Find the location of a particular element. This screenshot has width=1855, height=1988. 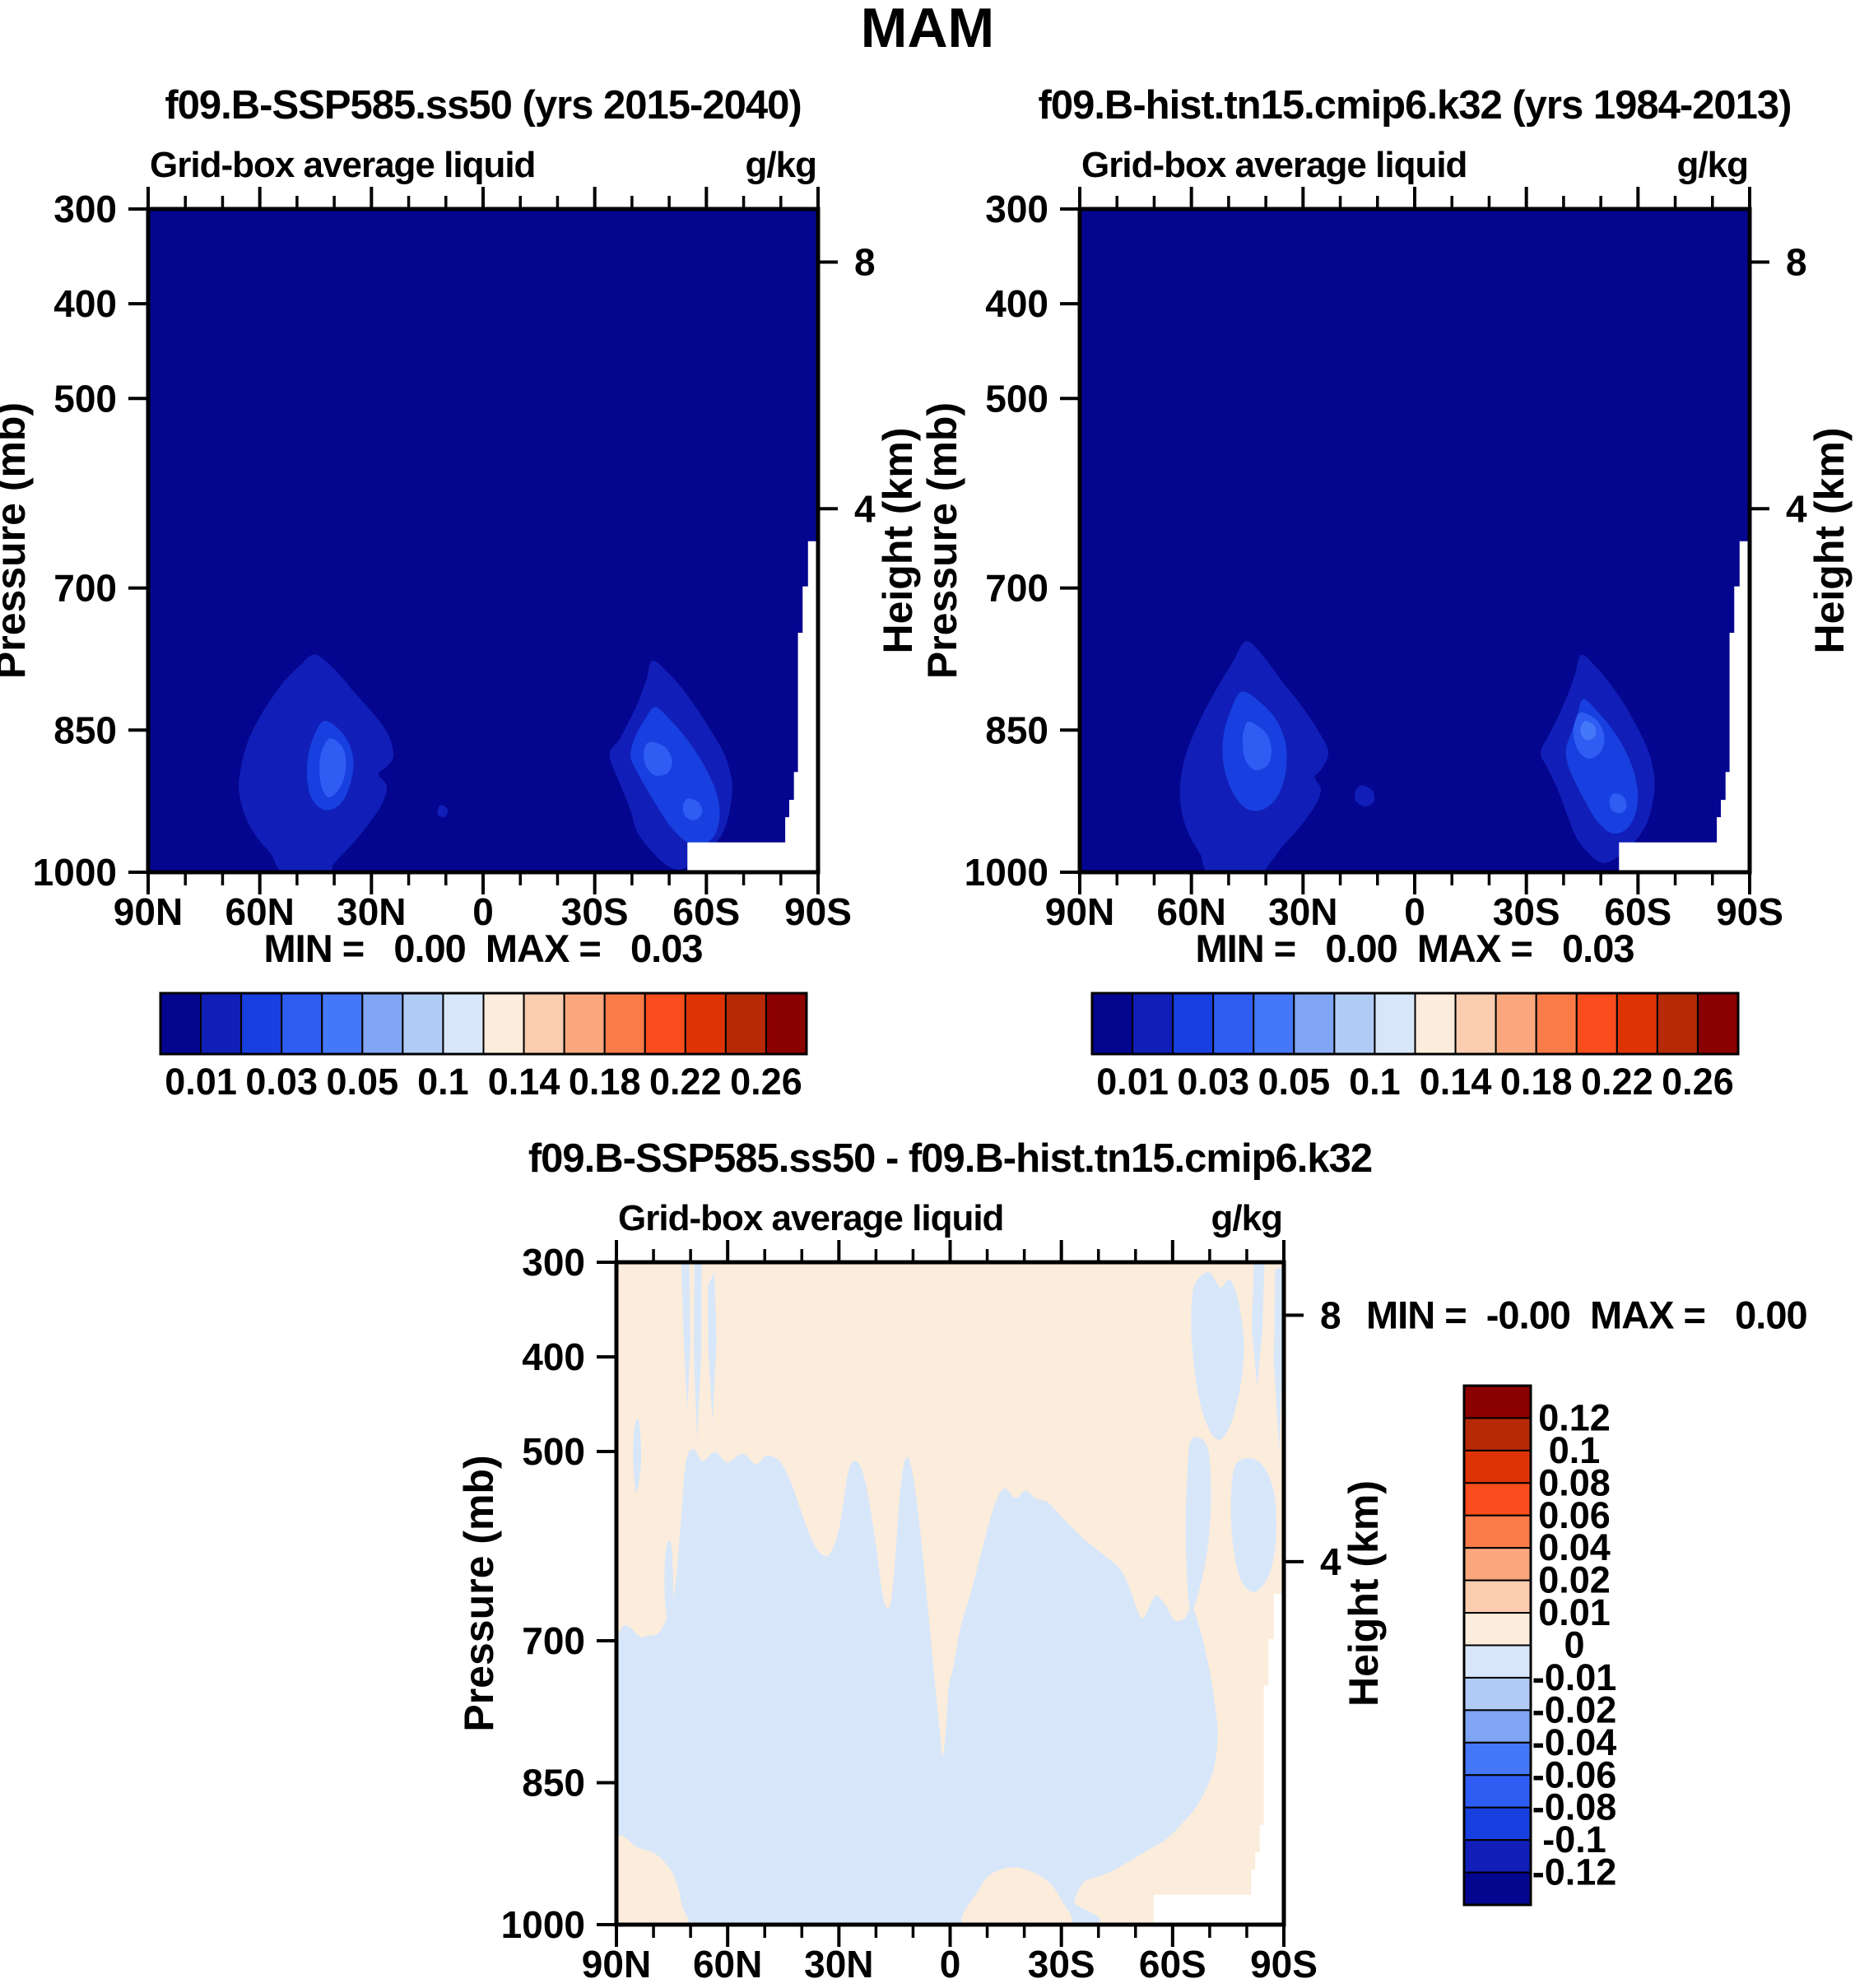

x-tick-label: 60N is located at coordinates (259, 911).